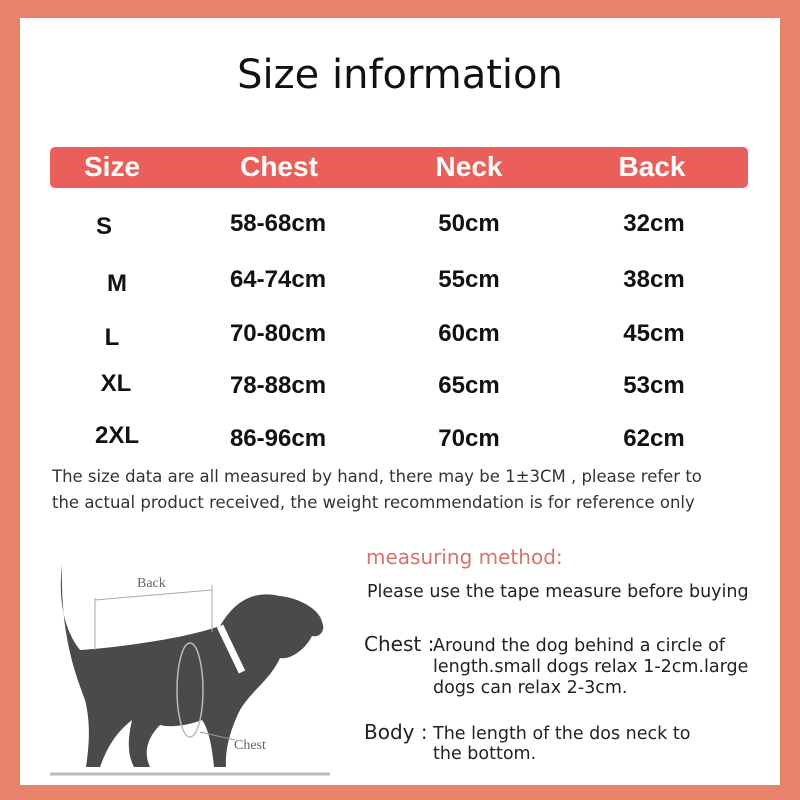 The height and width of the screenshot is (800, 800). I want to click on table-cell: 65cm, so click(469, 385).